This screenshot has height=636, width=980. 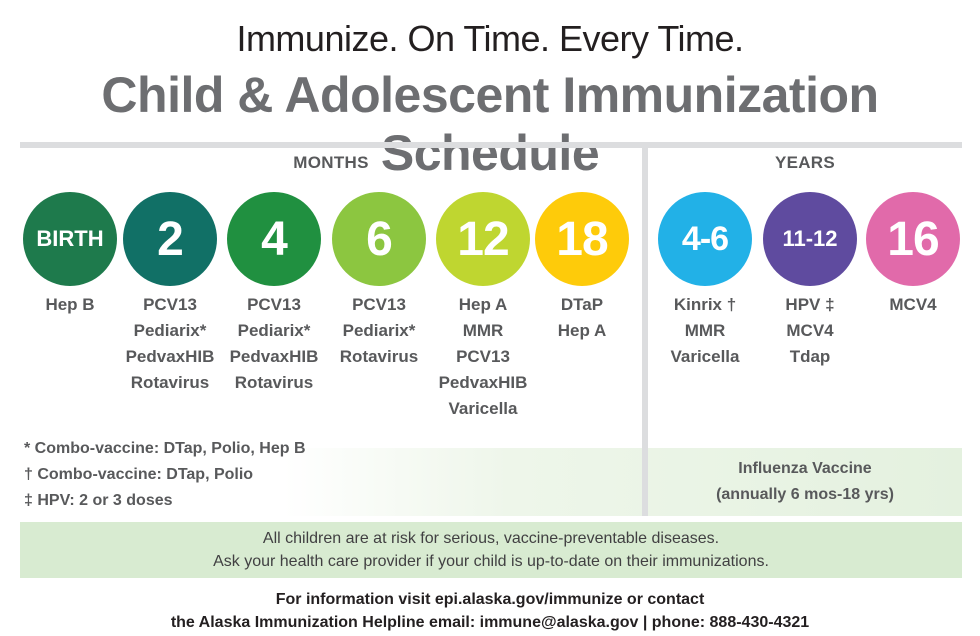 I want to click on age-circle: 4-6, so click(x=705, y=239).